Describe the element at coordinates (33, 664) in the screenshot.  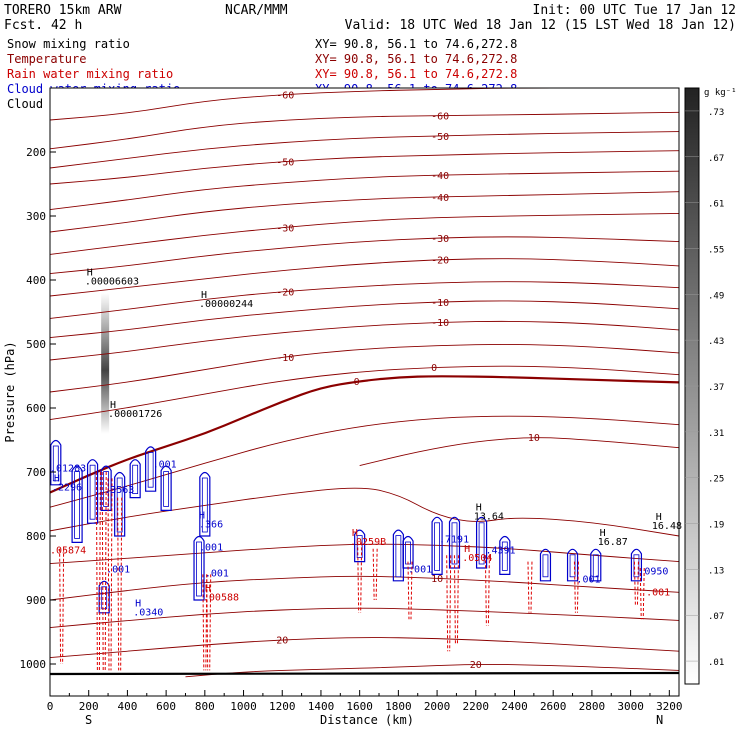
I see `y-tick-label: 1000` at that location.